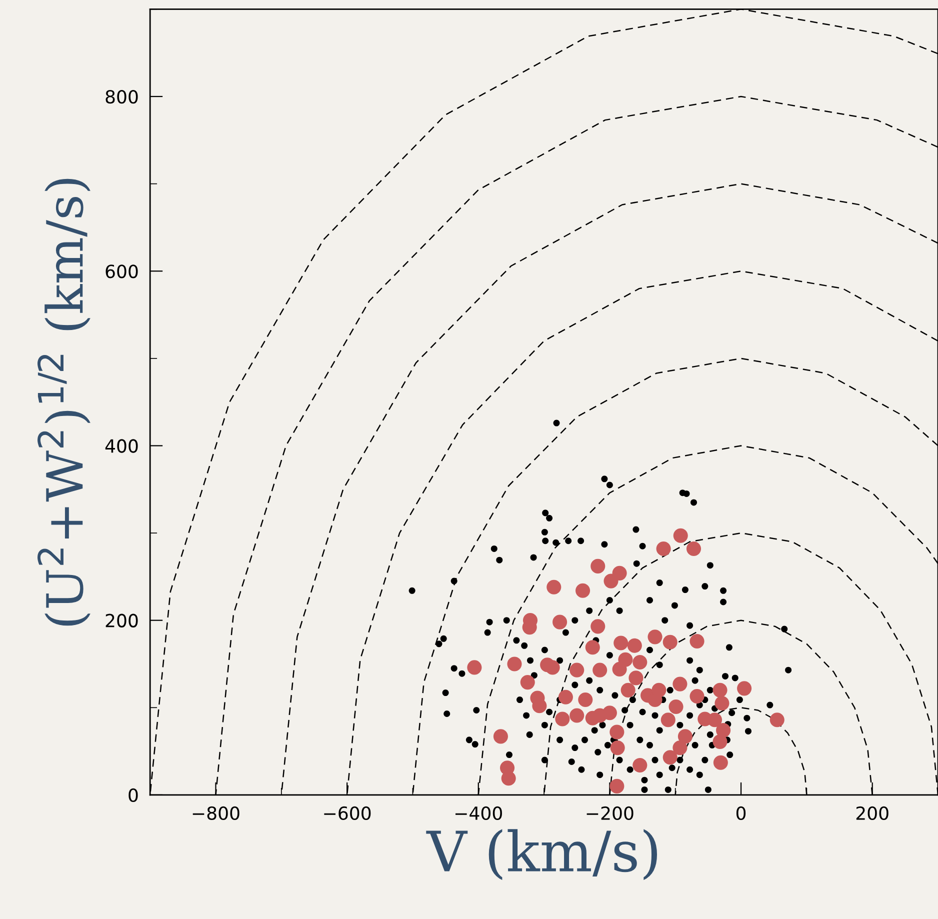  Describe the element at coordinates (741, 813) in the screenshot. I see `x-tick-label: 0` at that location.